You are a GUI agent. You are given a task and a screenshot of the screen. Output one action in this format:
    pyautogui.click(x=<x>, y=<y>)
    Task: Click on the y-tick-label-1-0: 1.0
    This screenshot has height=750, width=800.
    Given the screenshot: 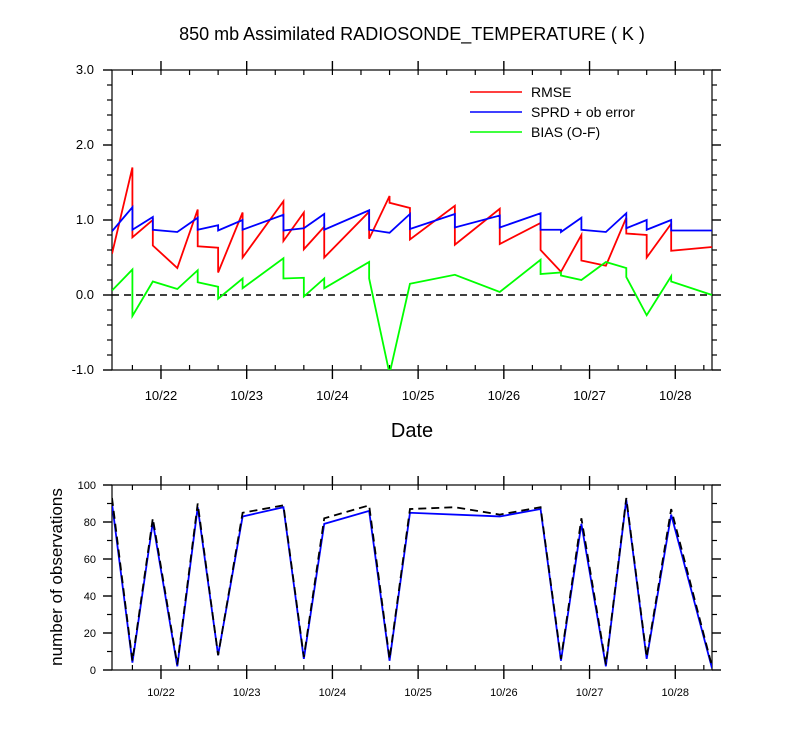 What is the action you would take?
    pyautogui.click(x=85, y=219)
    